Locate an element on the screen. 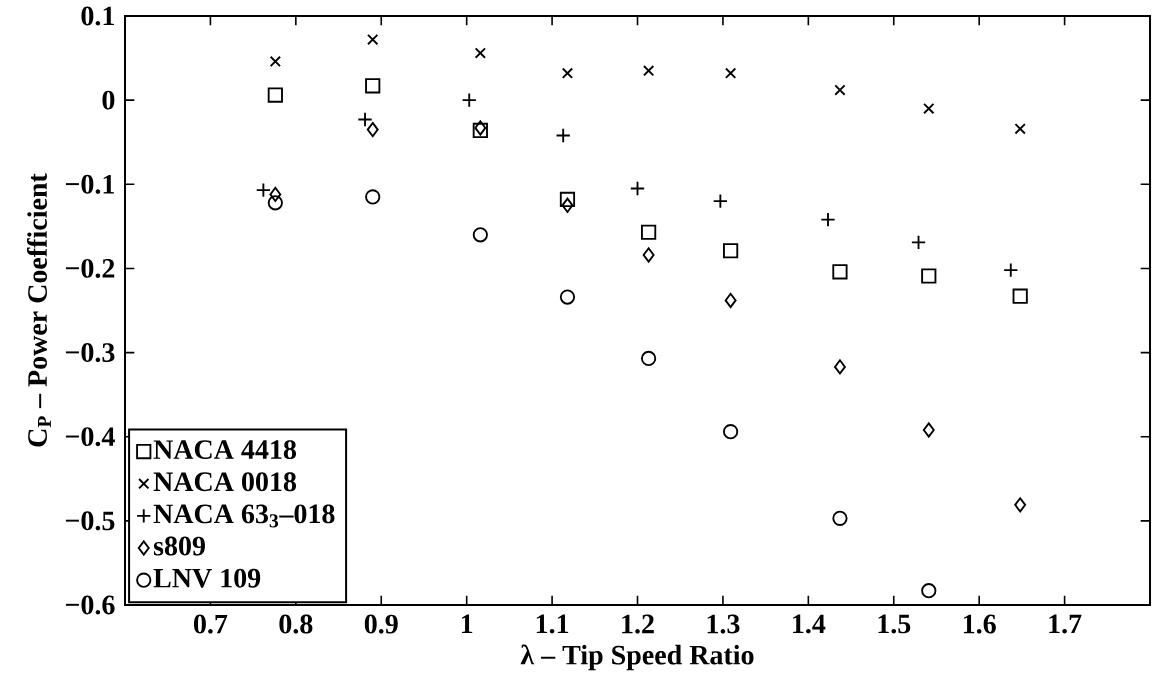 The width and height of the screenshot is (1153, 682). legend-label: NACA 4418 is located at coordinates (225, 450).